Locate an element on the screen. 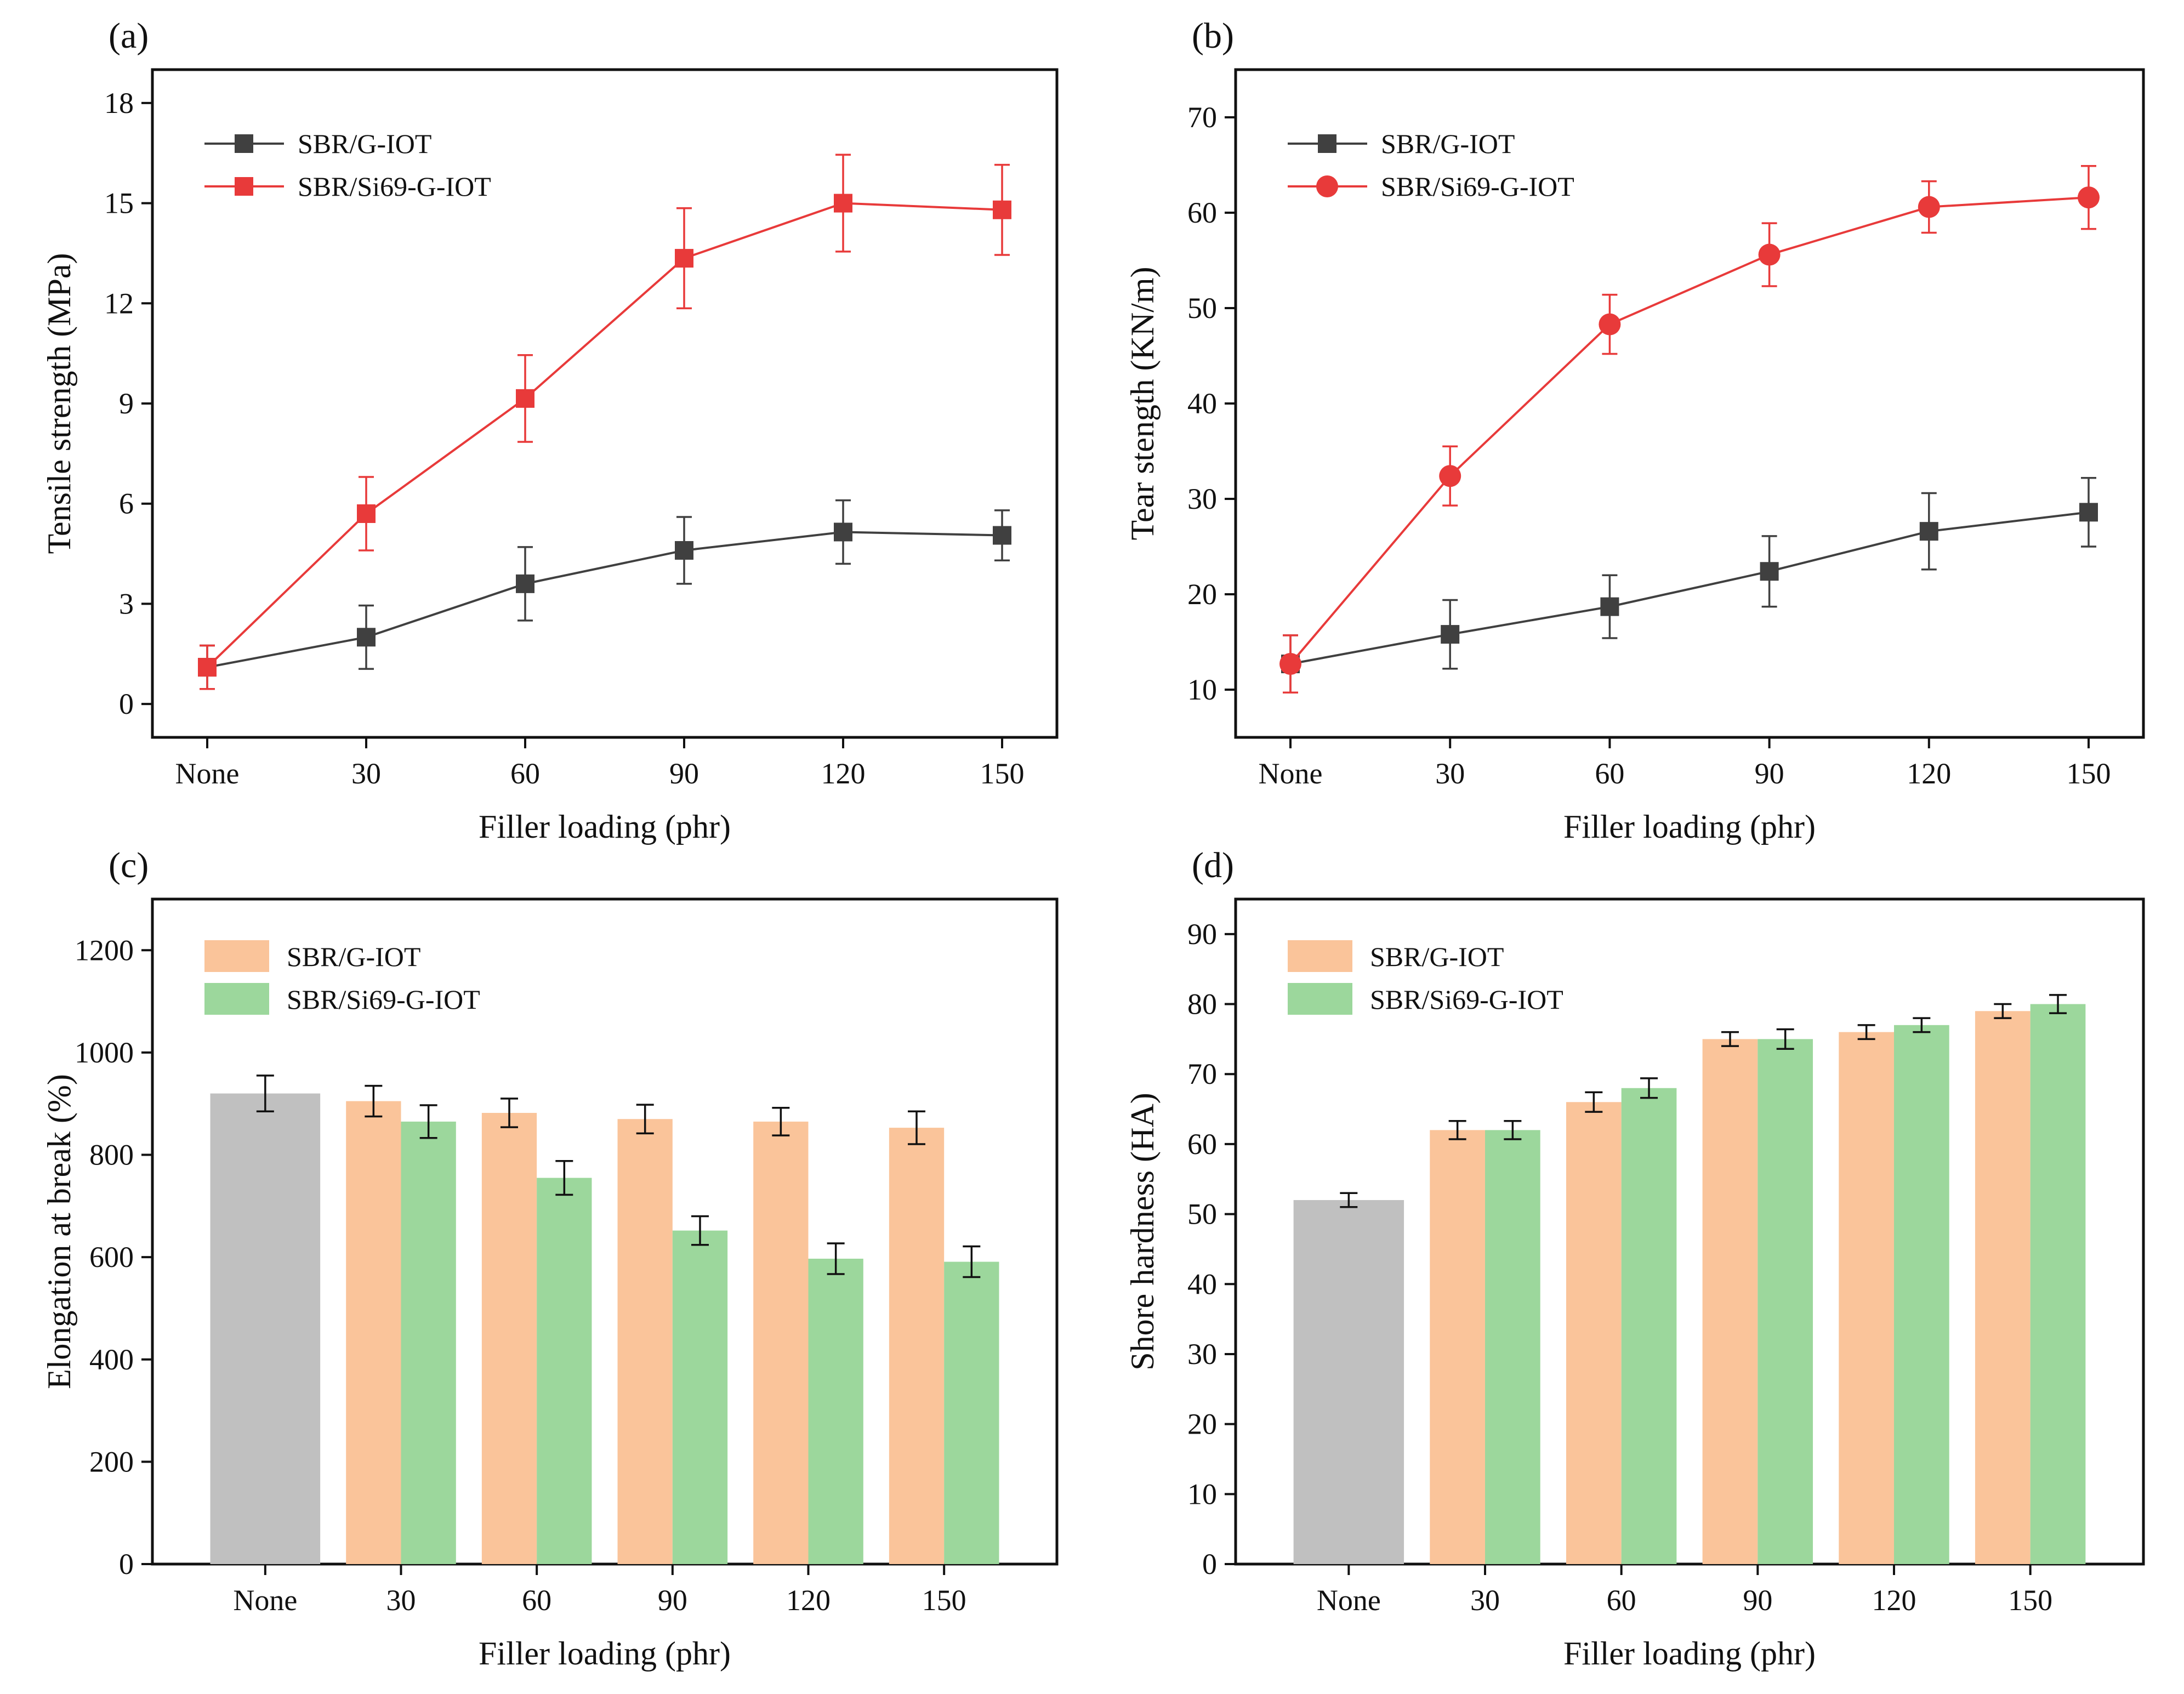 Image resolution: width=2184 pixels, height=1694 pixels. panel-label: (d) is located at coordinates (1213, 865).